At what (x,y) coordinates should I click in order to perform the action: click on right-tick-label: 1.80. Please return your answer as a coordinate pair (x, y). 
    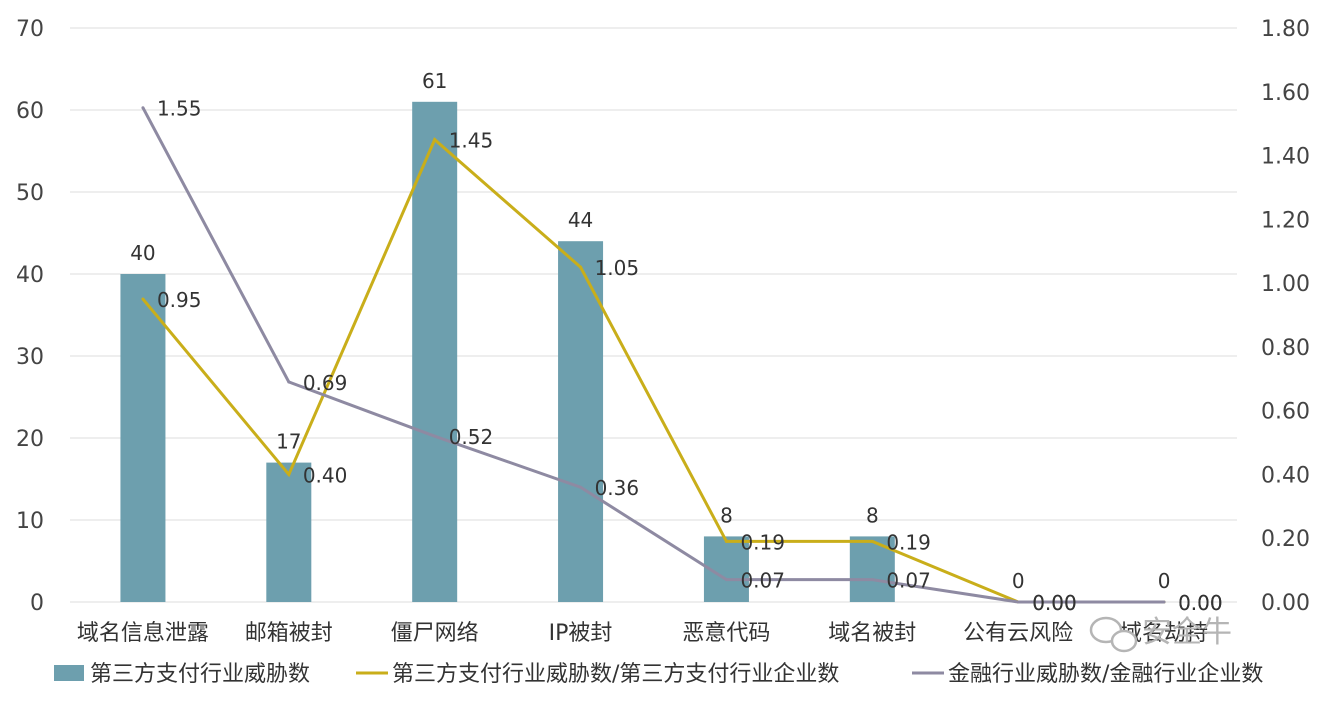
    Looking at the image, I should click on (1285, 29).